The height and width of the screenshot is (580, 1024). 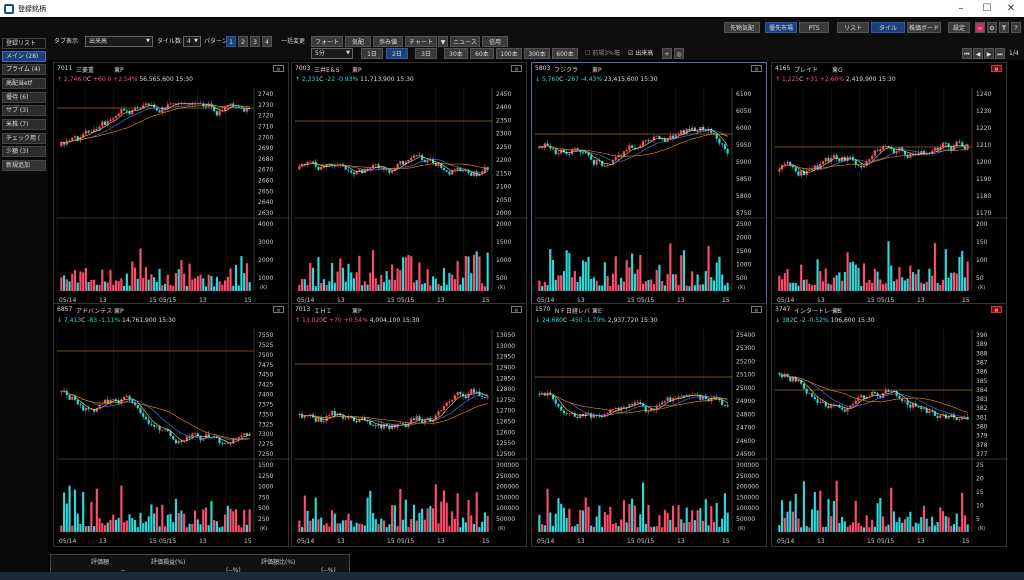 What do you see at coordinates (24, 56) in the screenshot?
I see `sidebar-item-main: メイン (28)` at bounding box center [24, 56].